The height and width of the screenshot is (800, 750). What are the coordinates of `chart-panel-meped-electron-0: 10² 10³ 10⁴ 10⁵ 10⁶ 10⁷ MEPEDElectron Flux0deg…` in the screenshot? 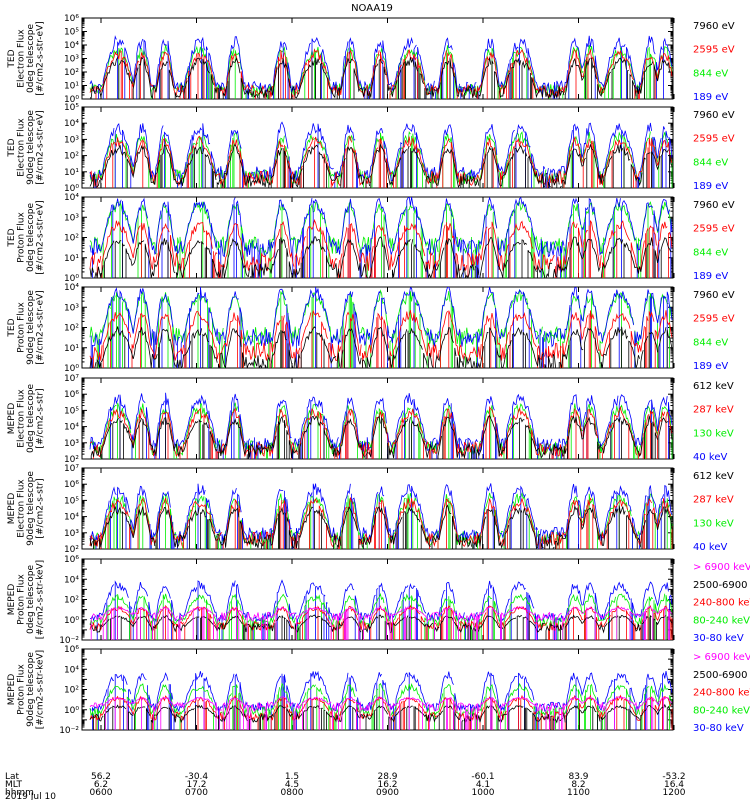 It's located at (370, 419).